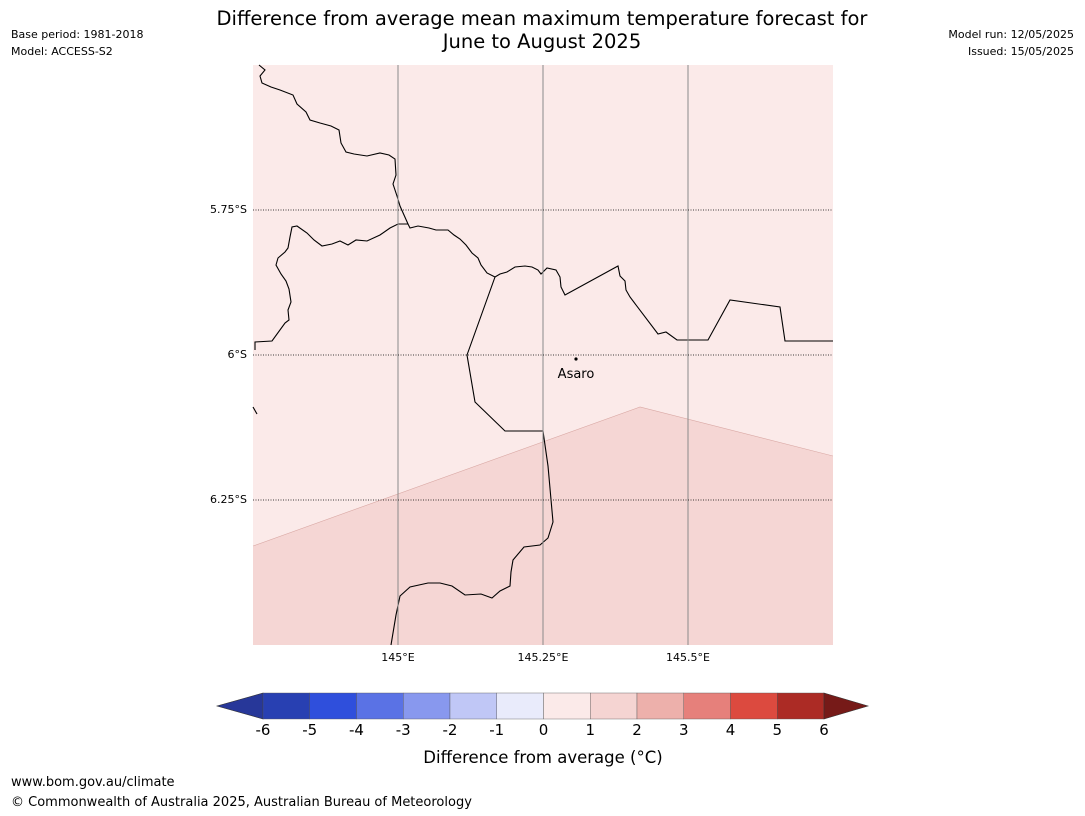 This screenshot has height=816, width=1085. I want to click on lon-label-145-5e: 145.5°E, so click(688, 657).